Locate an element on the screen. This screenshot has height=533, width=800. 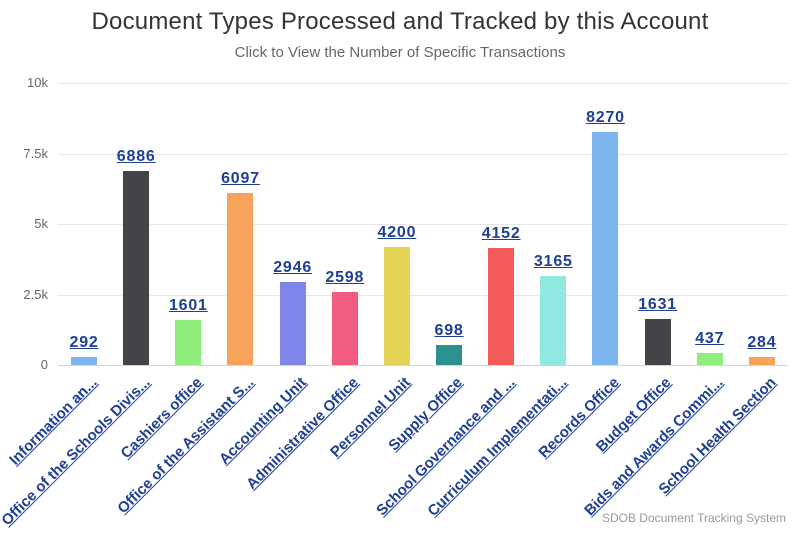
bar-slot-personnel-unit: 4200 is located at coordinates (397, 224).